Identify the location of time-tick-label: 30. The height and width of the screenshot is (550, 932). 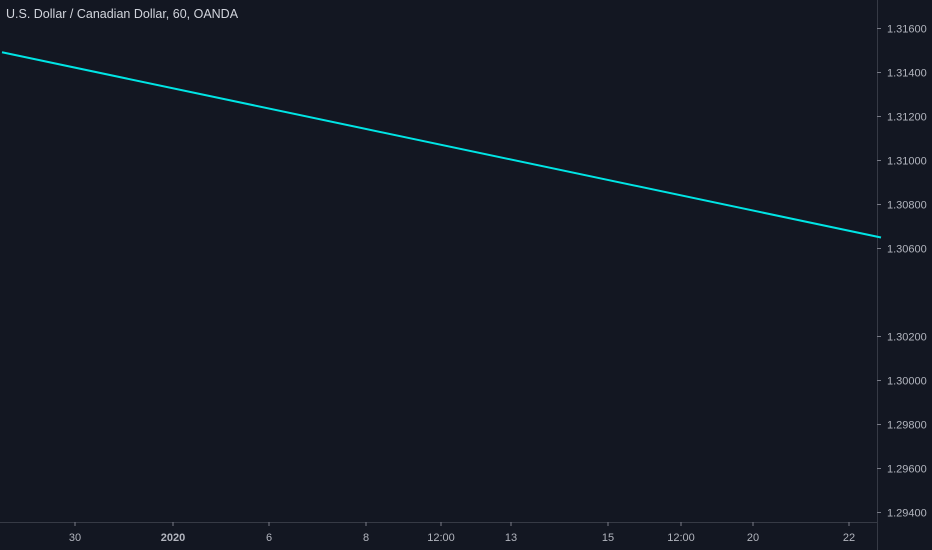
(75, 538).